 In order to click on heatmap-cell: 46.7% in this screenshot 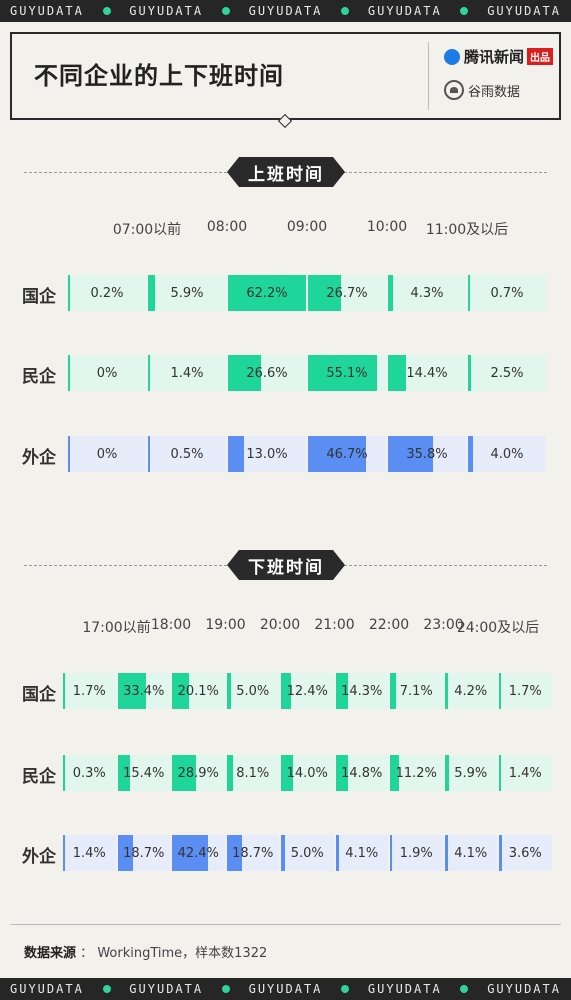, I will do `click(347, 454)`.